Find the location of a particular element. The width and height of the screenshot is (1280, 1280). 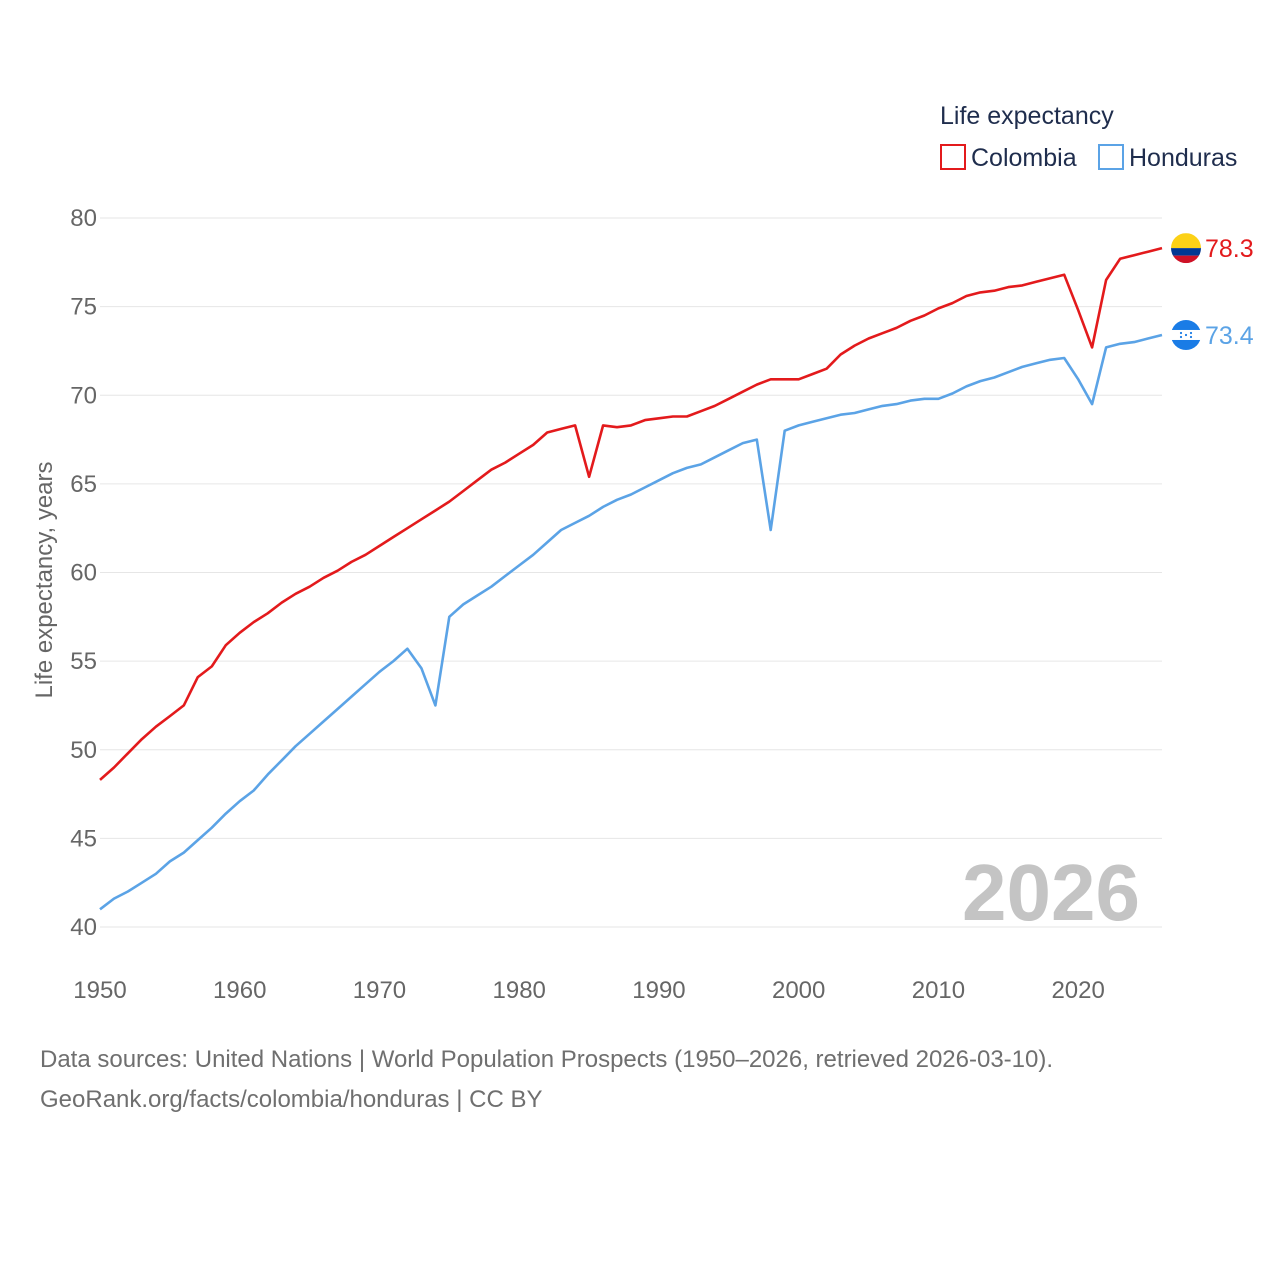

x-tick-label: 1980 is located at coordinates (519, 990).